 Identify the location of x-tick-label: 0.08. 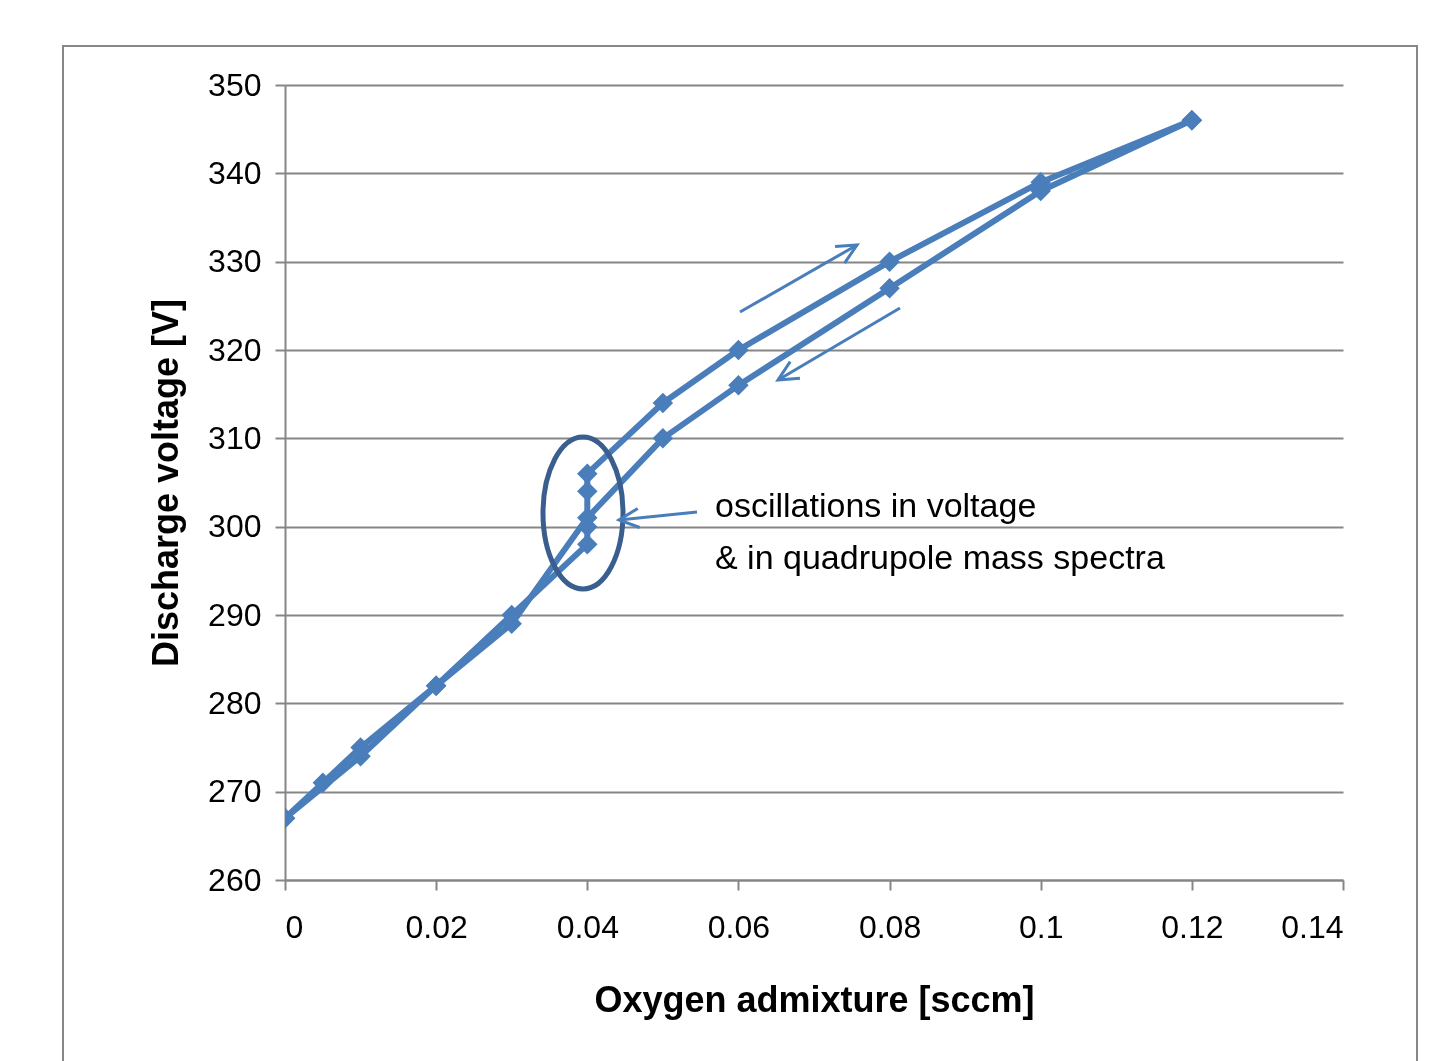
(890, 926).